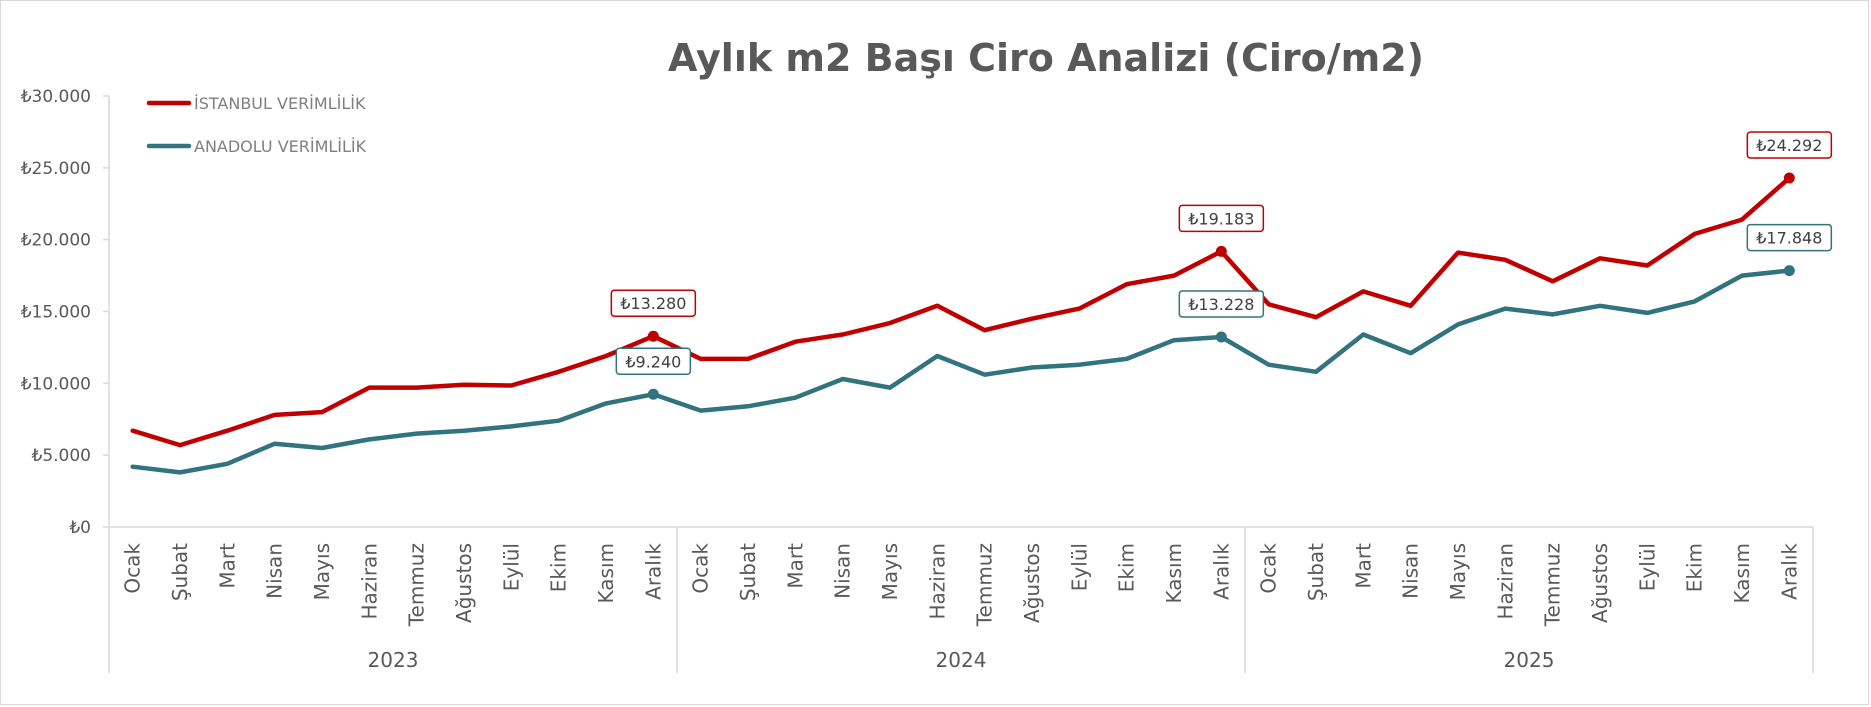 Image resolution: width=1871 pixels, height=707 pixels. What do you see at coordinates (56, 313) in the screenshot?
I see `y-tick-label: ₺15.000` at bounding box center [56, 313].